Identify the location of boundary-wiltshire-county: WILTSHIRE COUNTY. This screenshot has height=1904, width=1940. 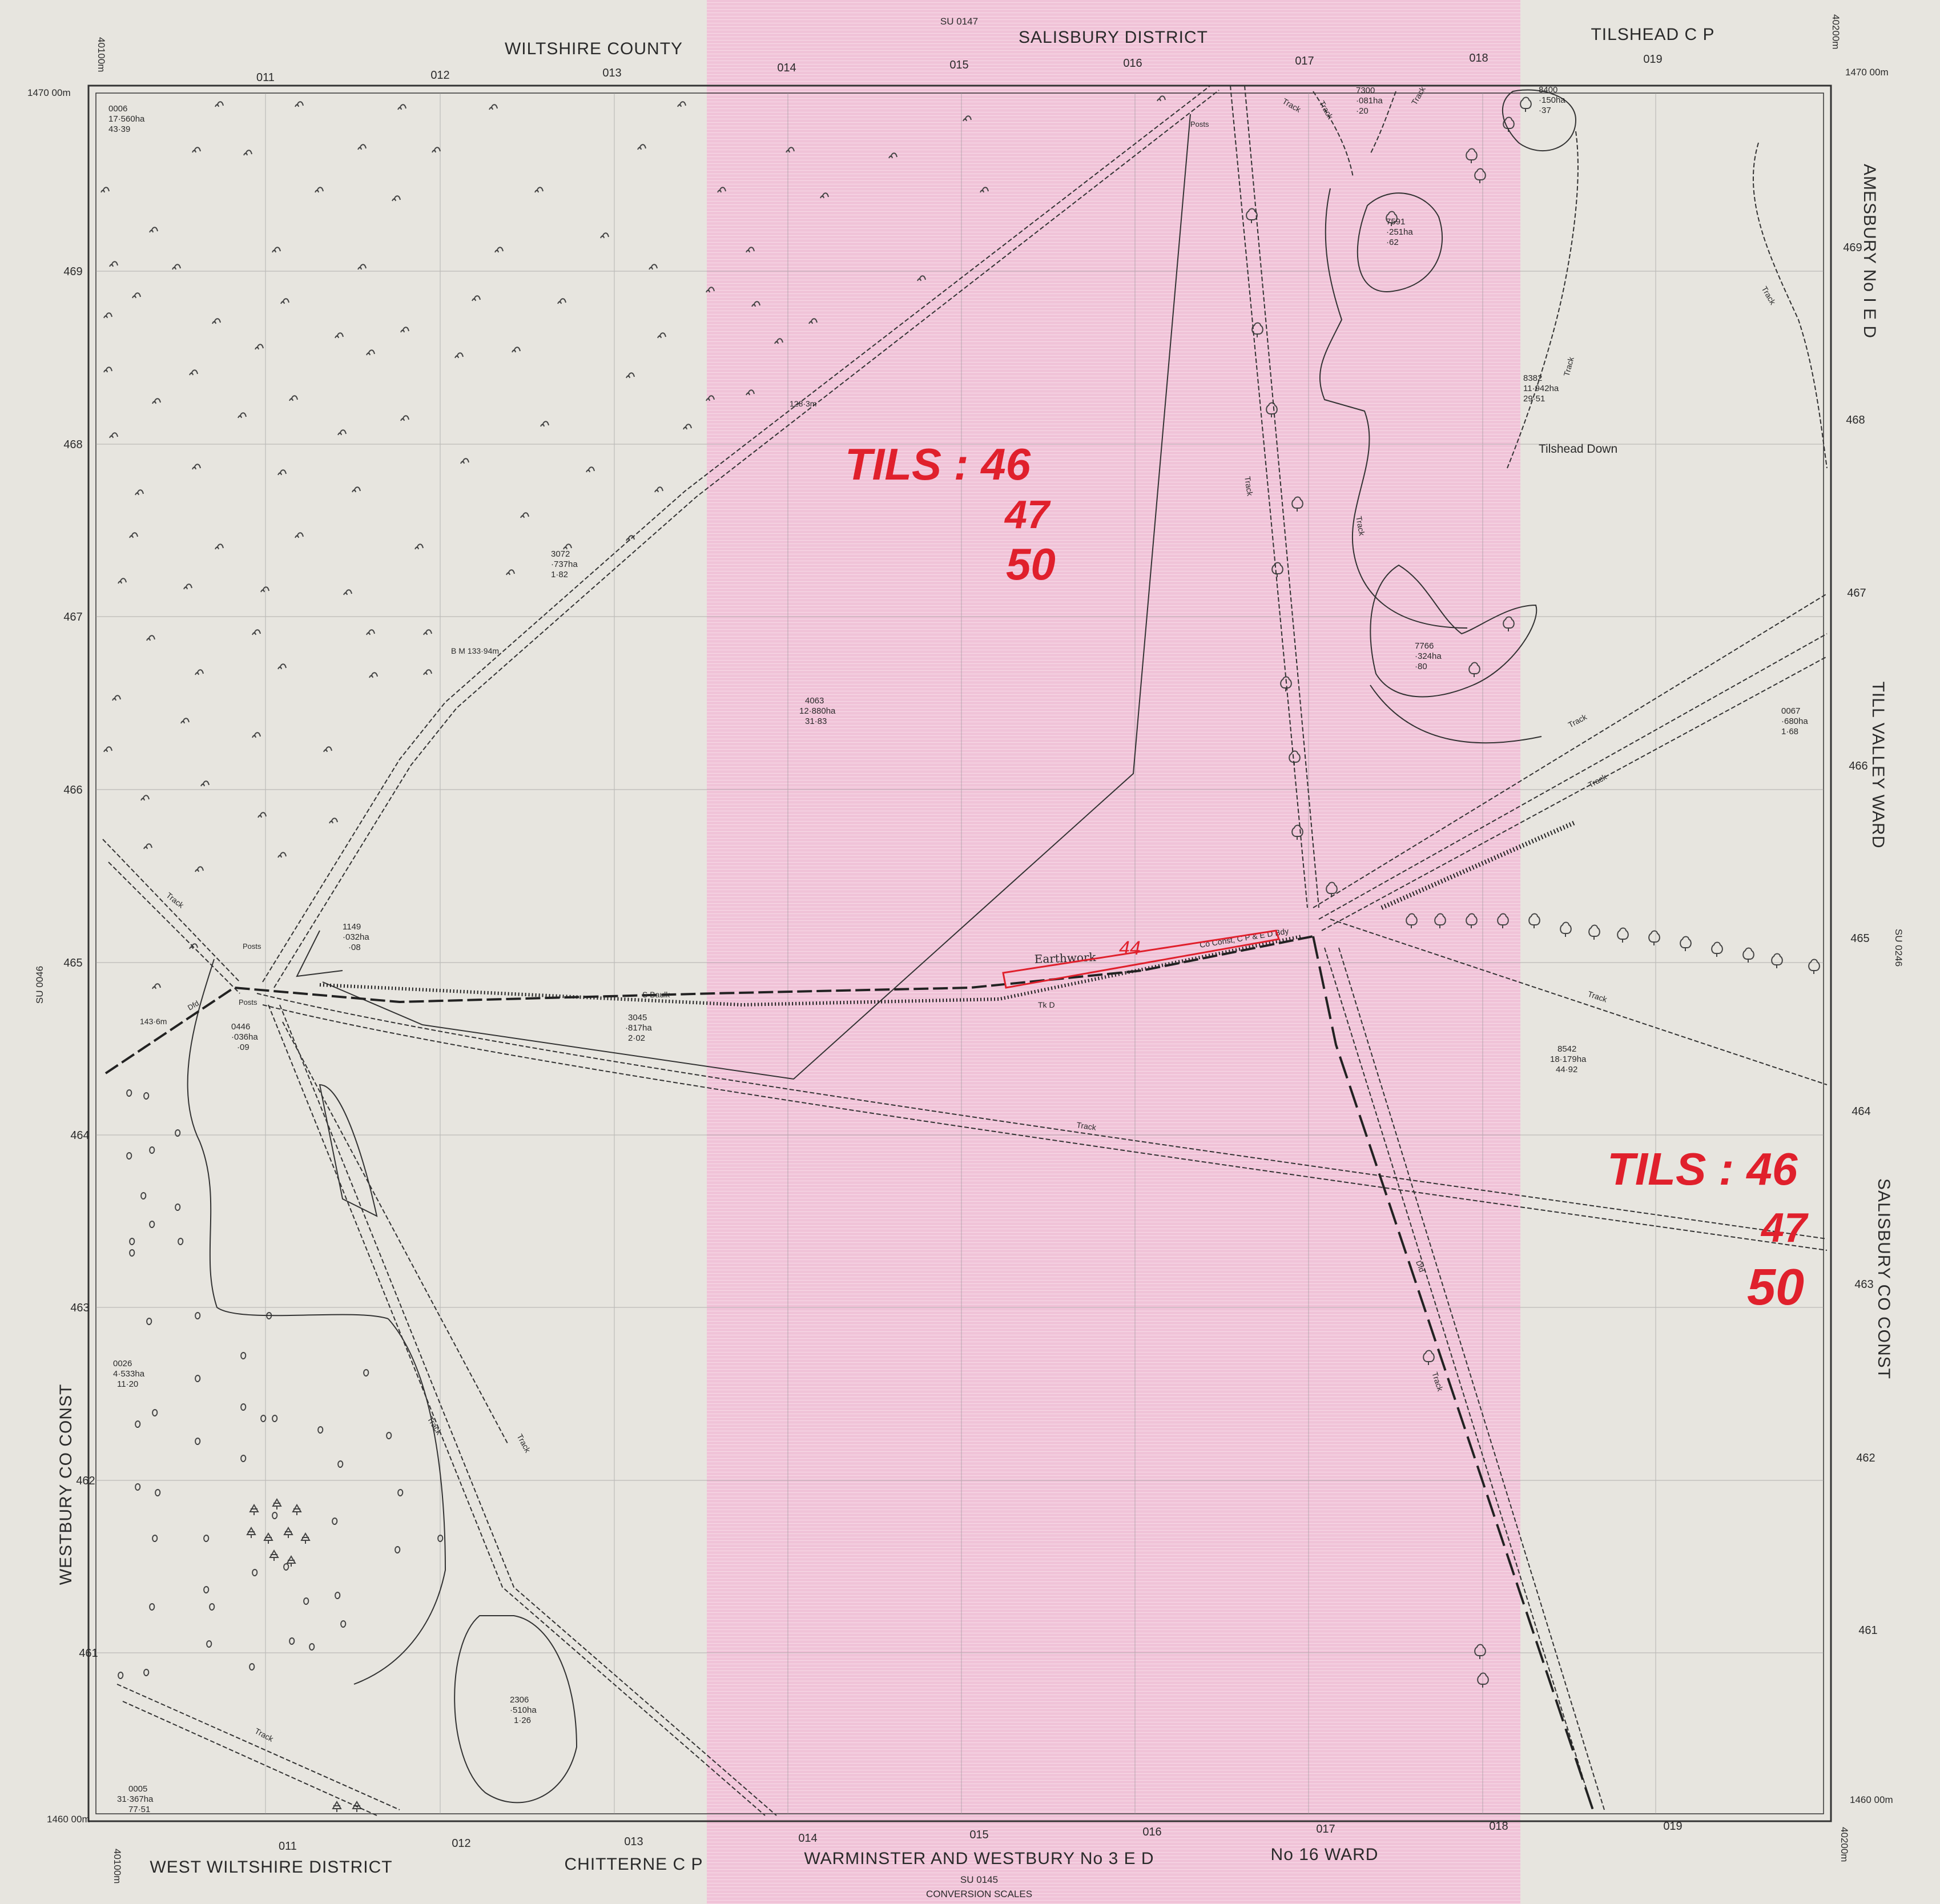
(594, 49).